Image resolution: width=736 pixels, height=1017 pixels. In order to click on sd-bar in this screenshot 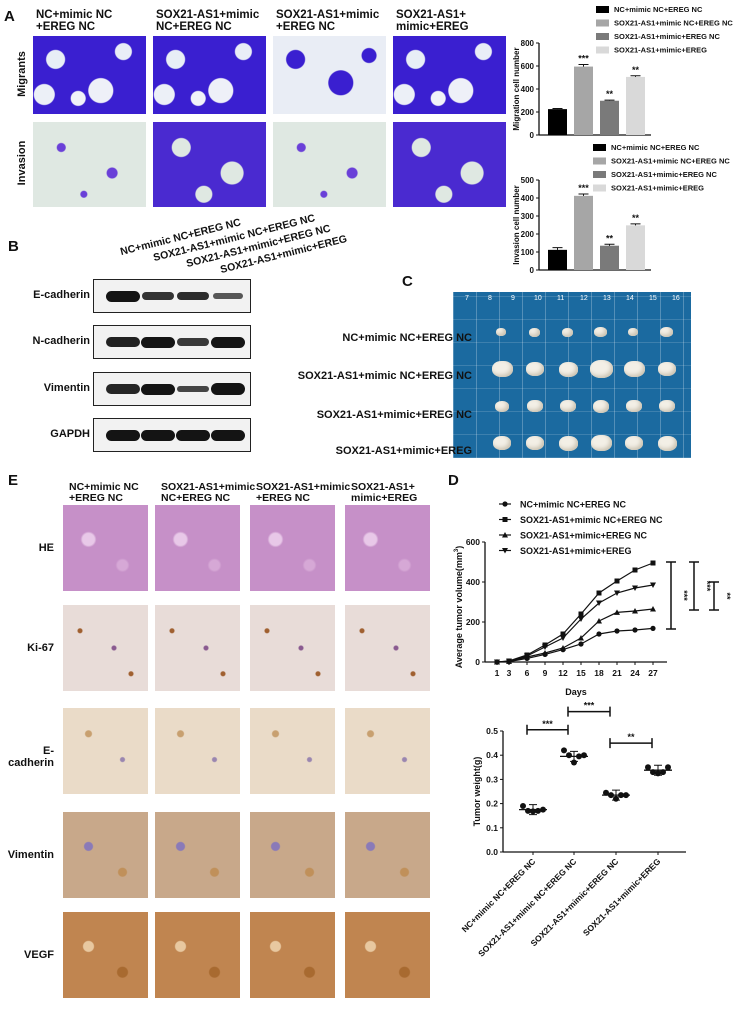, I will do `click(574, 756)`.